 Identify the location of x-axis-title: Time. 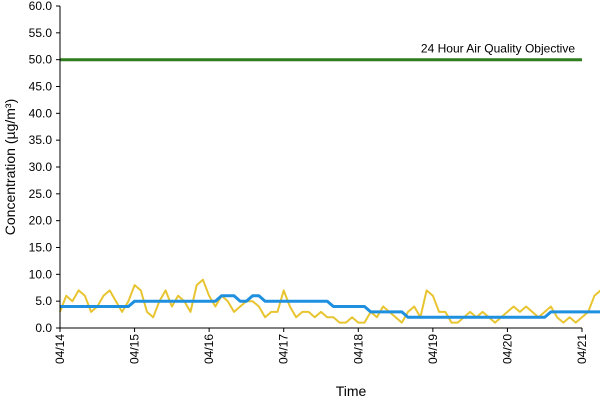
(351, 391).